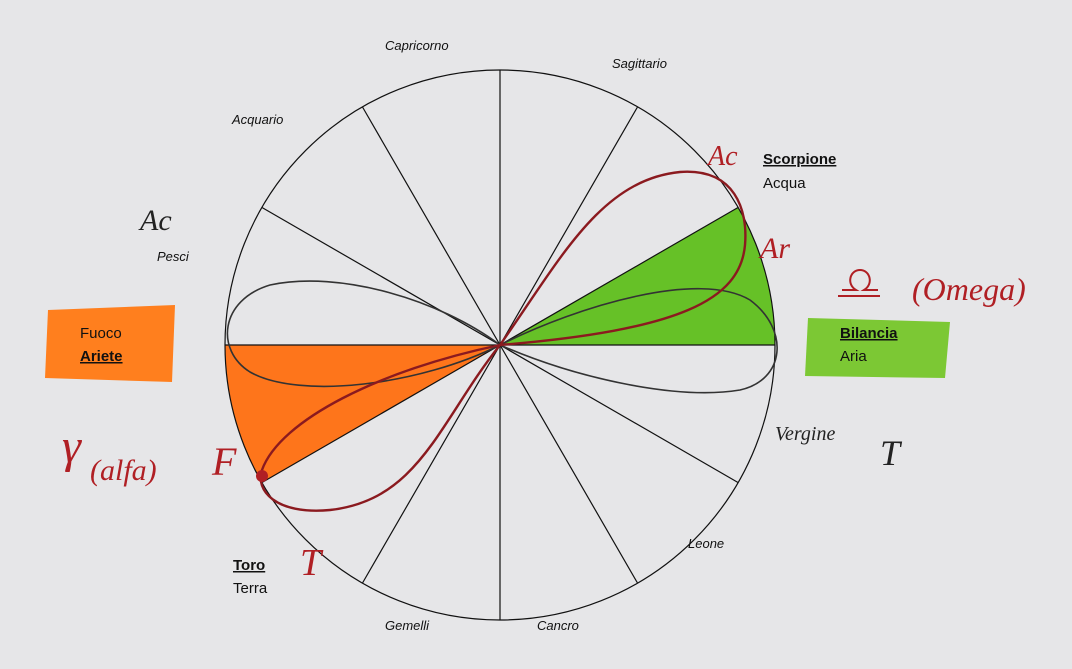 This screenshot has height=669, width=1072. Describe the element at coordinates (224, 461) in the screenshot. I see `handwritten-note: F` at that location.